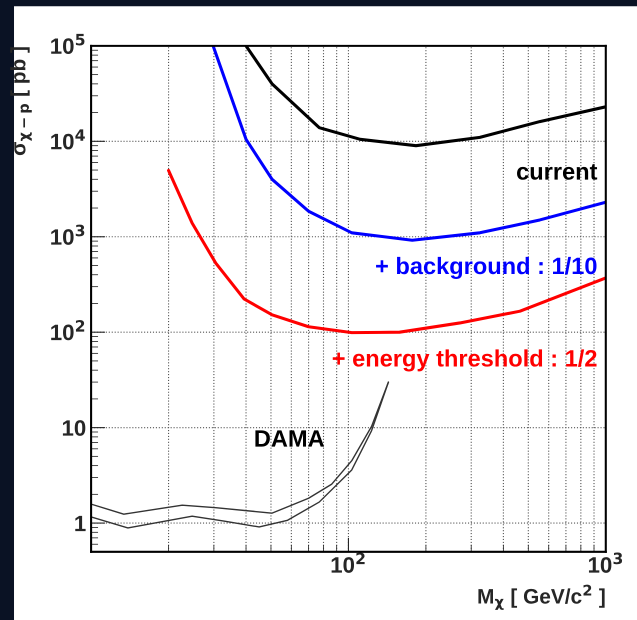  I want to click on y-tick-label: 10$^{5}$, so click(67, 44).